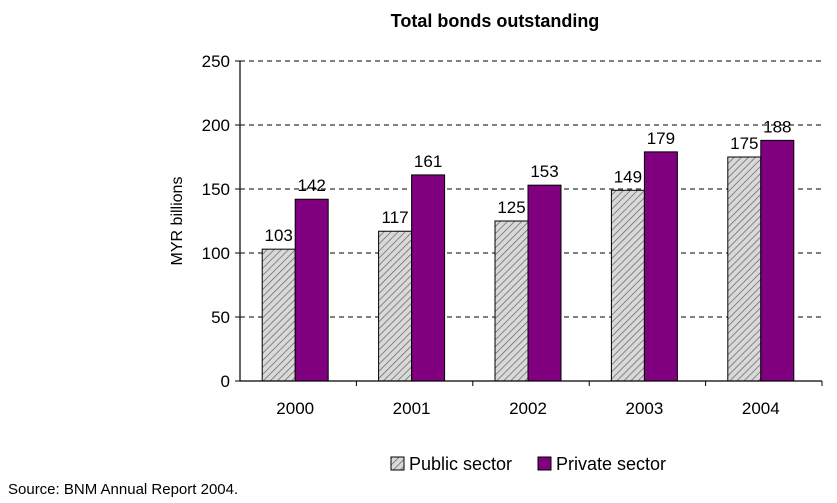 The width and height of the screenshot is (837, 503). I want to click on data-label-private-sector: 161, so click(428, 161).